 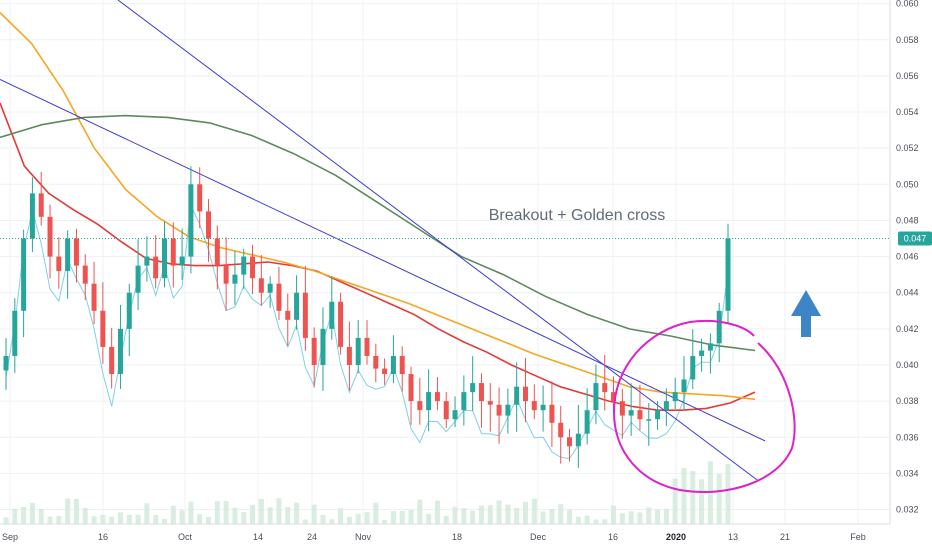 I want to click on x-tick-label: 2020, so click(x=676, y=537).